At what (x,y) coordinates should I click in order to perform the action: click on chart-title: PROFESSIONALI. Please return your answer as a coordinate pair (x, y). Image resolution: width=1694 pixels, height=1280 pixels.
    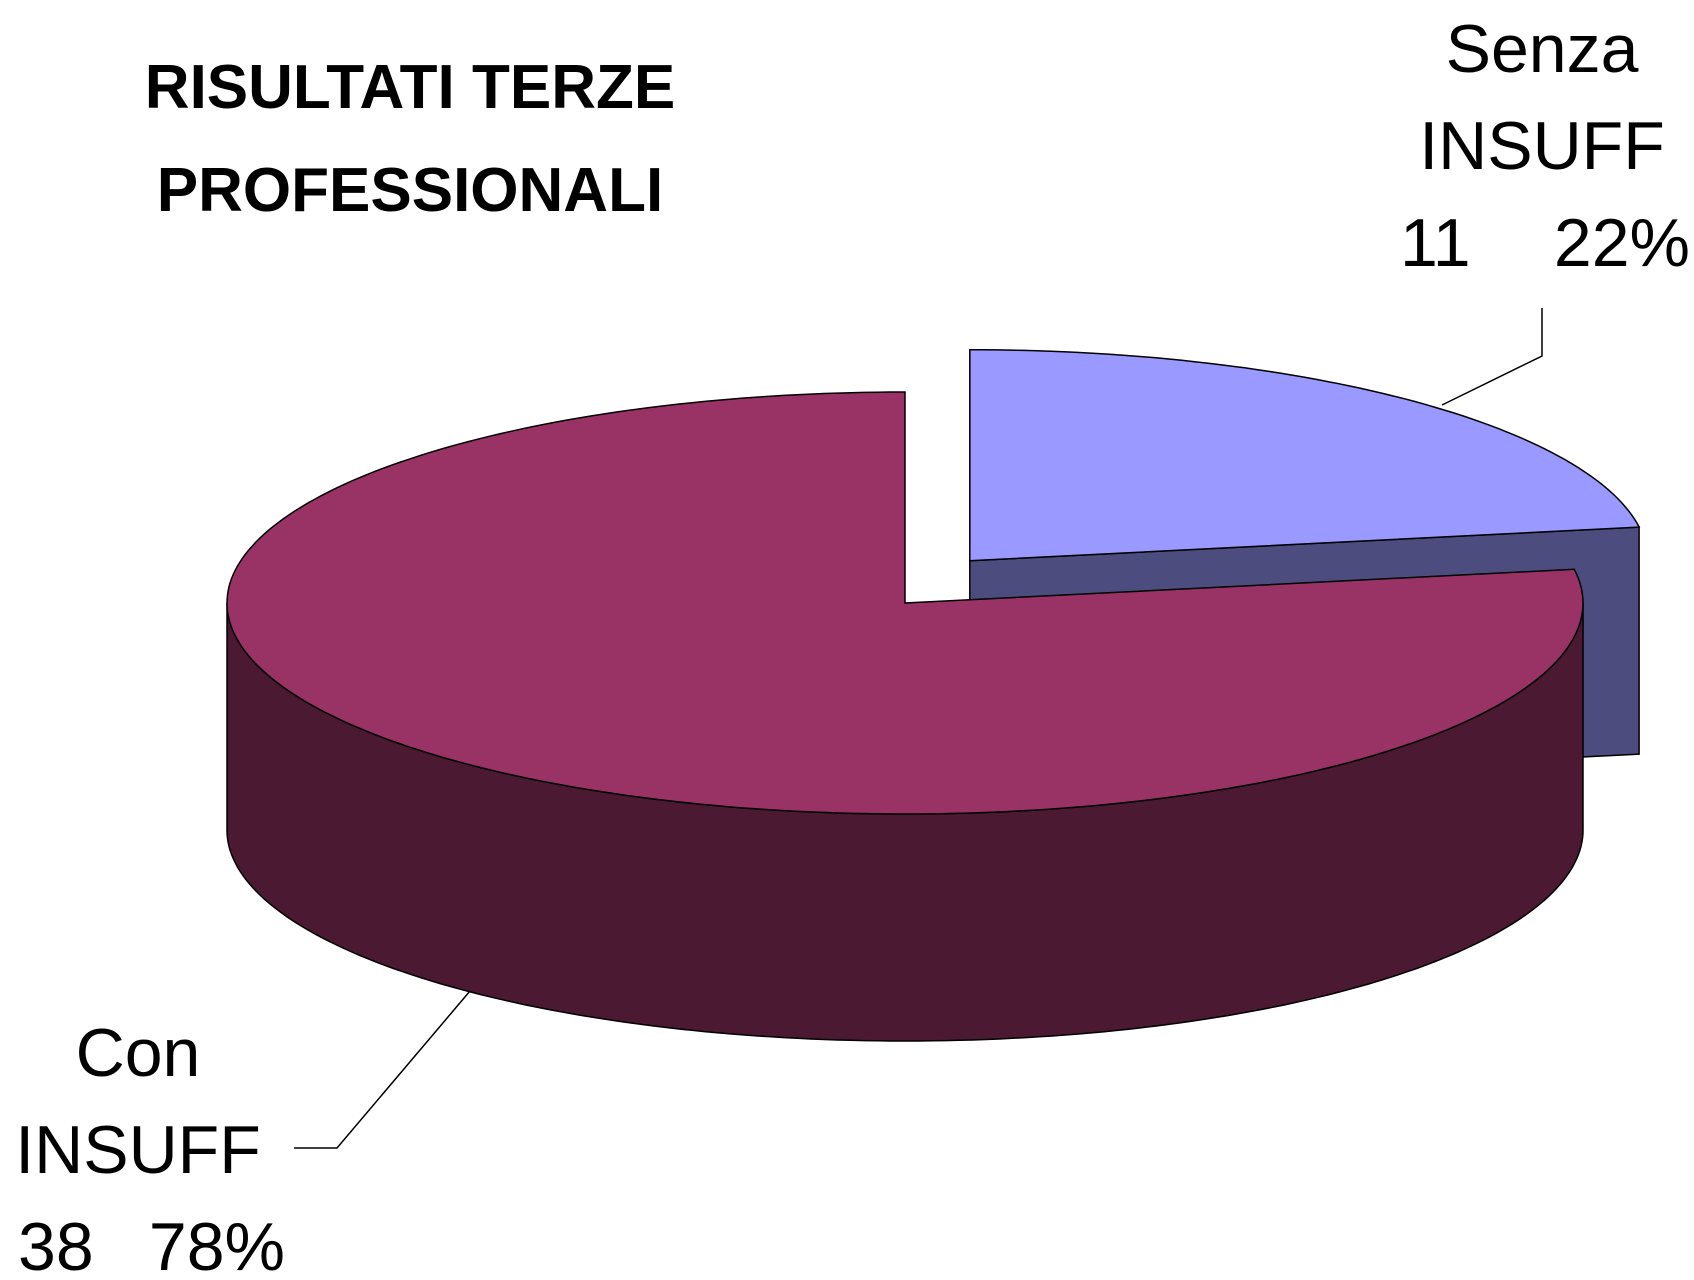
    Looking at the image, I should click on (410, 190).